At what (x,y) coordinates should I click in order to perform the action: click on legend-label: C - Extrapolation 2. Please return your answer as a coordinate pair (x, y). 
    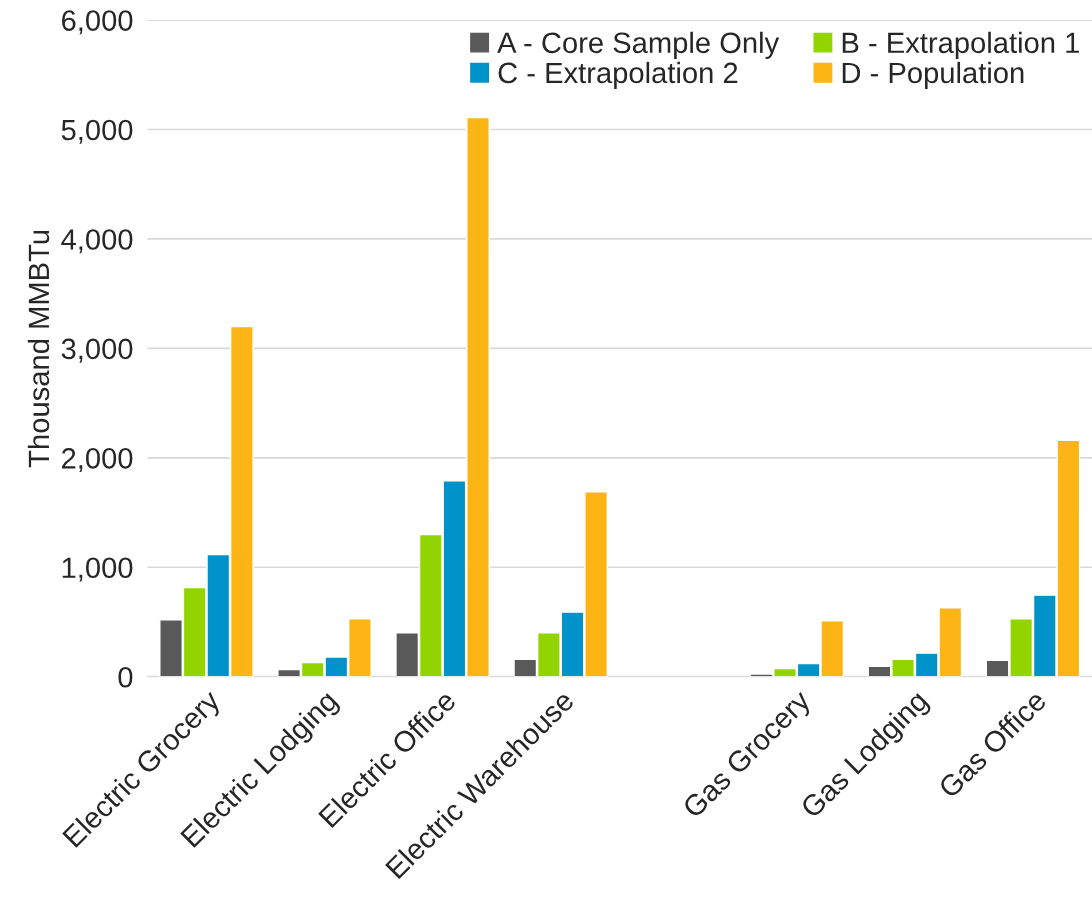
    Looking at the image, I should click on (618, 75).